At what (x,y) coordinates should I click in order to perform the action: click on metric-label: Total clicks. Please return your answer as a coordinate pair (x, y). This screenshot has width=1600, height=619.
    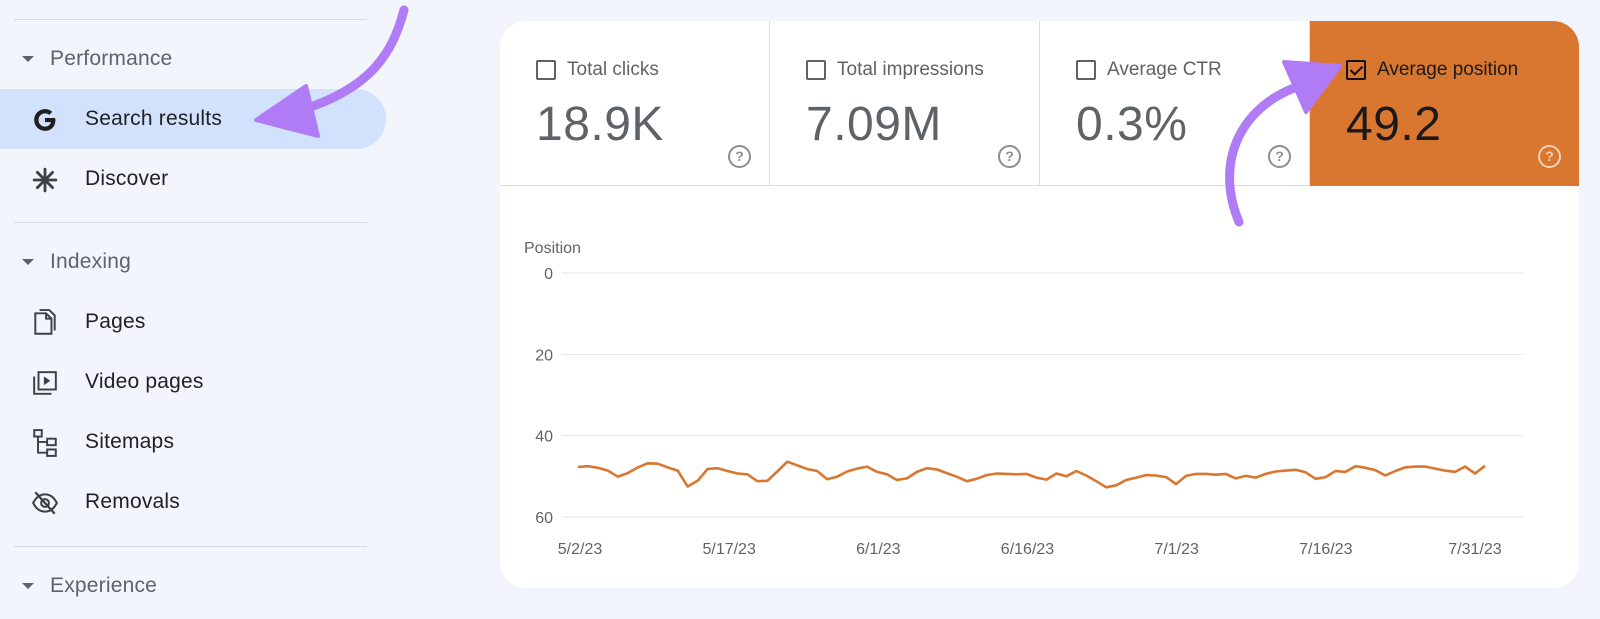
    Looking at the image, I should click on (613, 69).